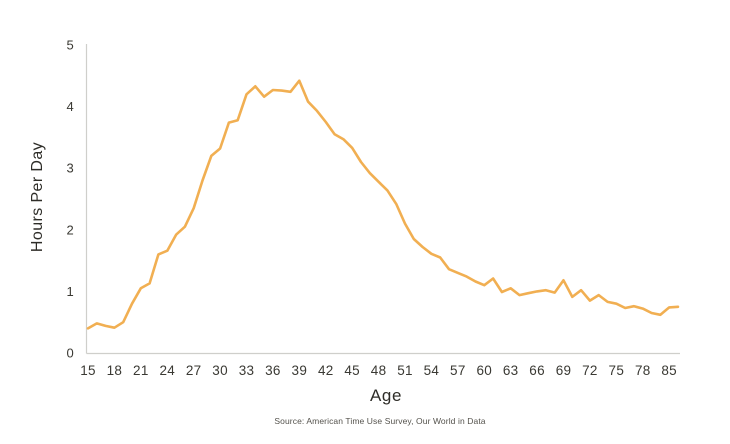 This screenshot has width=730, height=444. What do you see at coordinates (386, 395) in the screenshot?
I see `x-axis-title: Age` at bounding box center [386, 395].